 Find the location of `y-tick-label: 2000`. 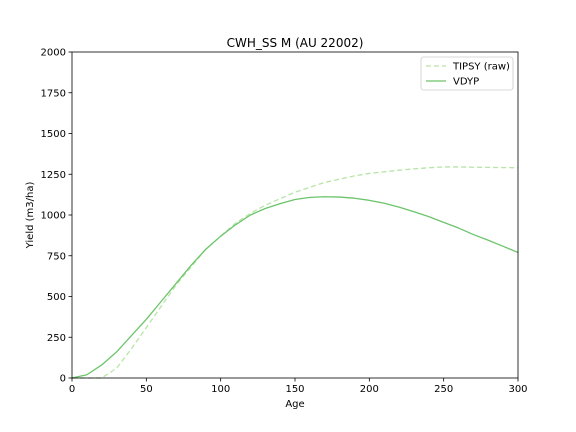

y-tick-label: 2000 is located at coordinates (53, 53).